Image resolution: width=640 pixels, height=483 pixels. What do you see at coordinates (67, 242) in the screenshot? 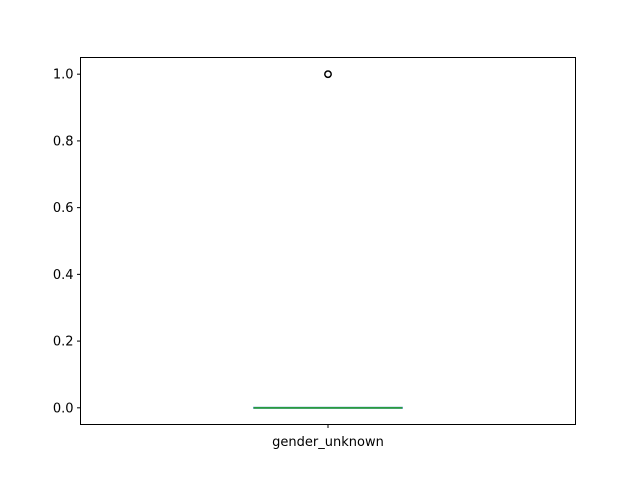
I see `y-axis: 0.0 0.2 0.4 0.6 0.8 1.0` at bounding box center [67, 242].